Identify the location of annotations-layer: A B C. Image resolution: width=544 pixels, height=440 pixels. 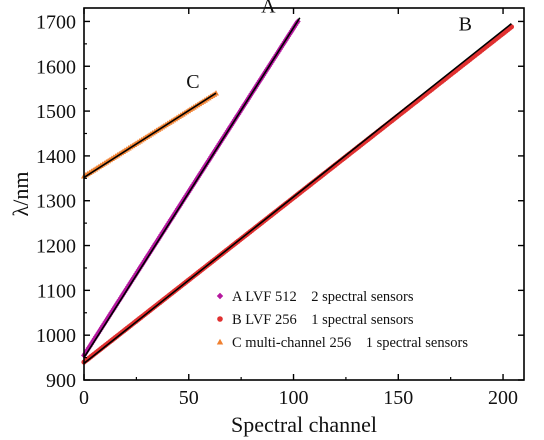
(329, 46).